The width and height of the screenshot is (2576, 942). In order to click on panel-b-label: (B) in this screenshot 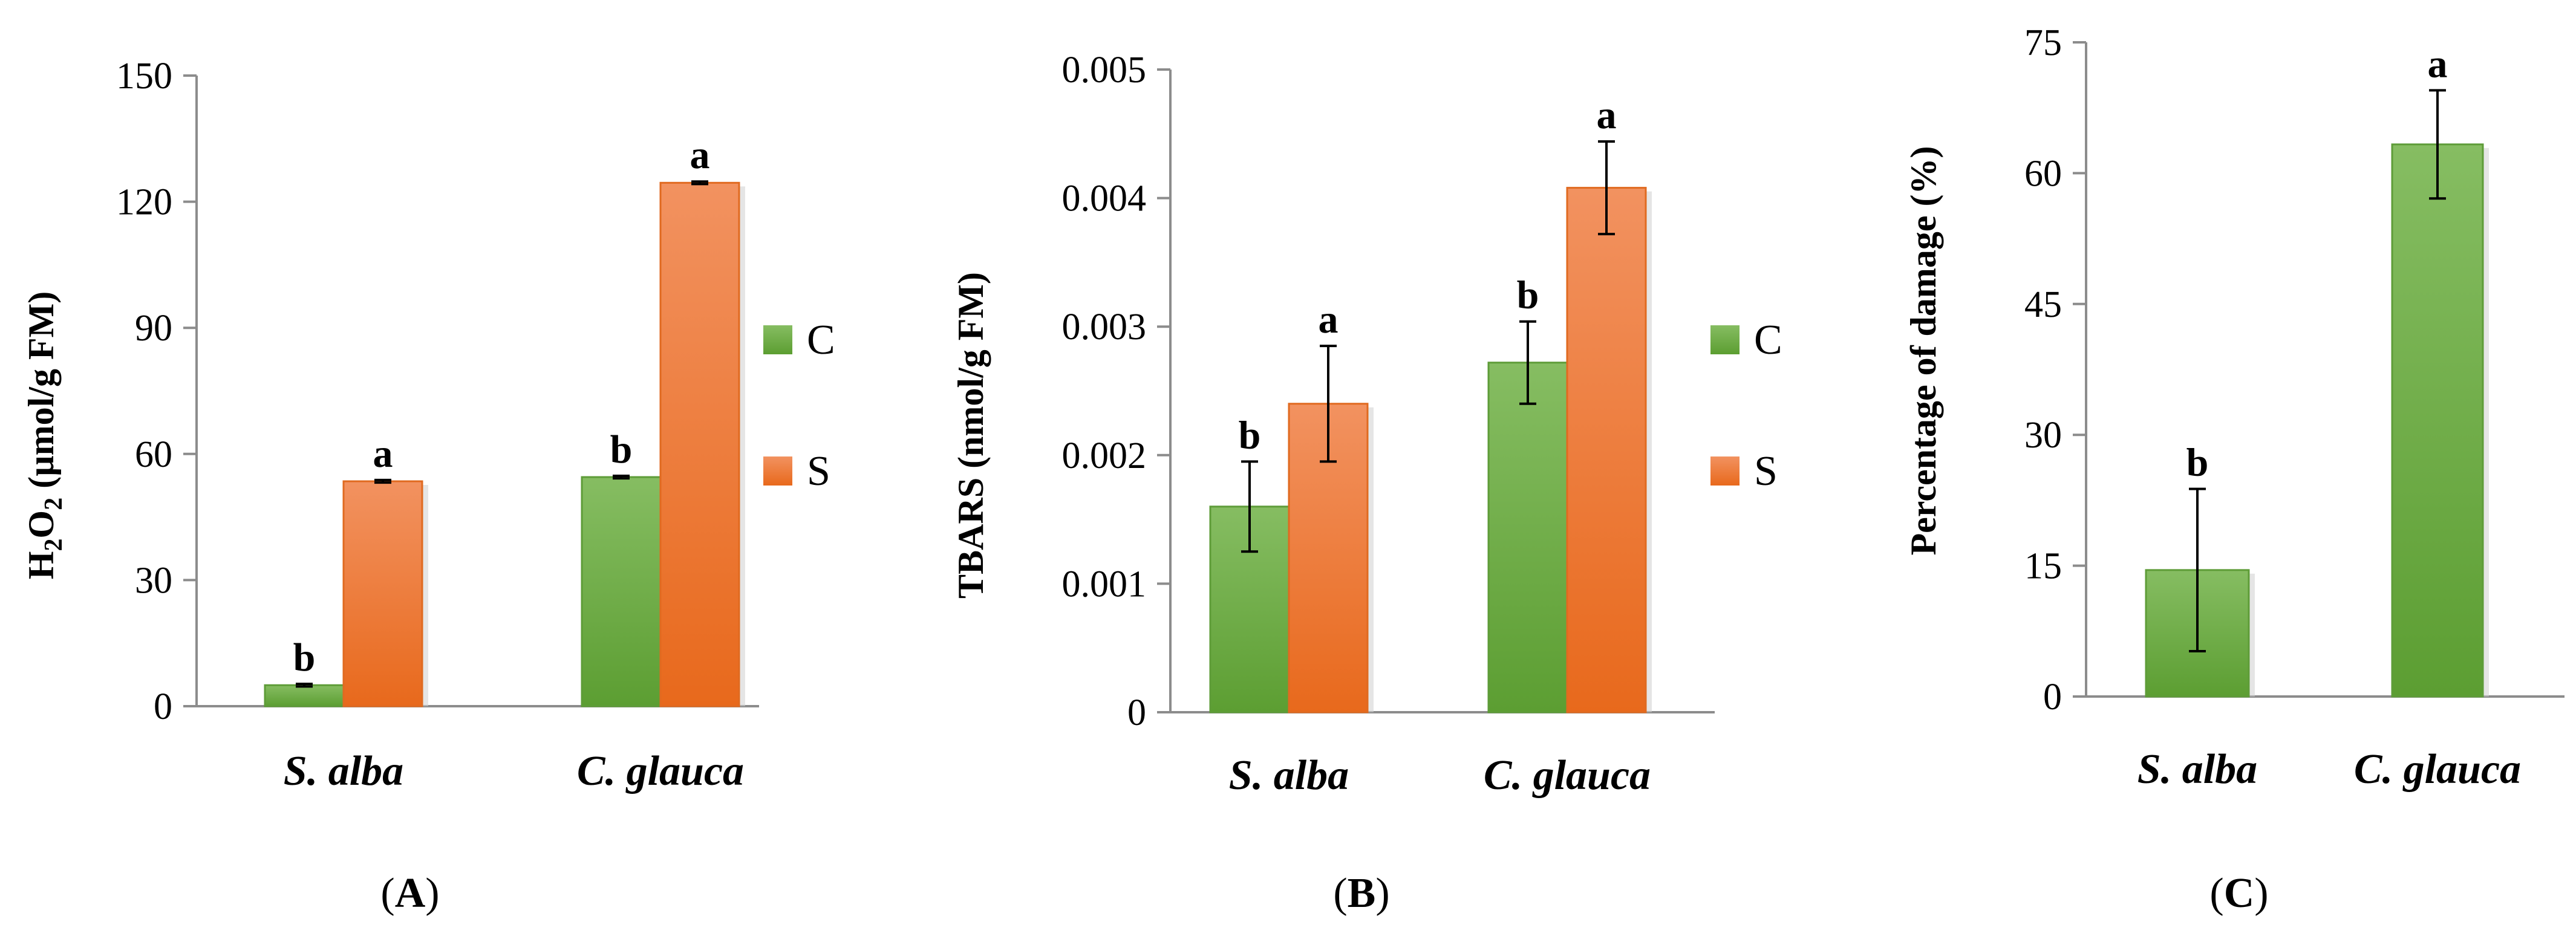, I will do `click(1361, 894)`.